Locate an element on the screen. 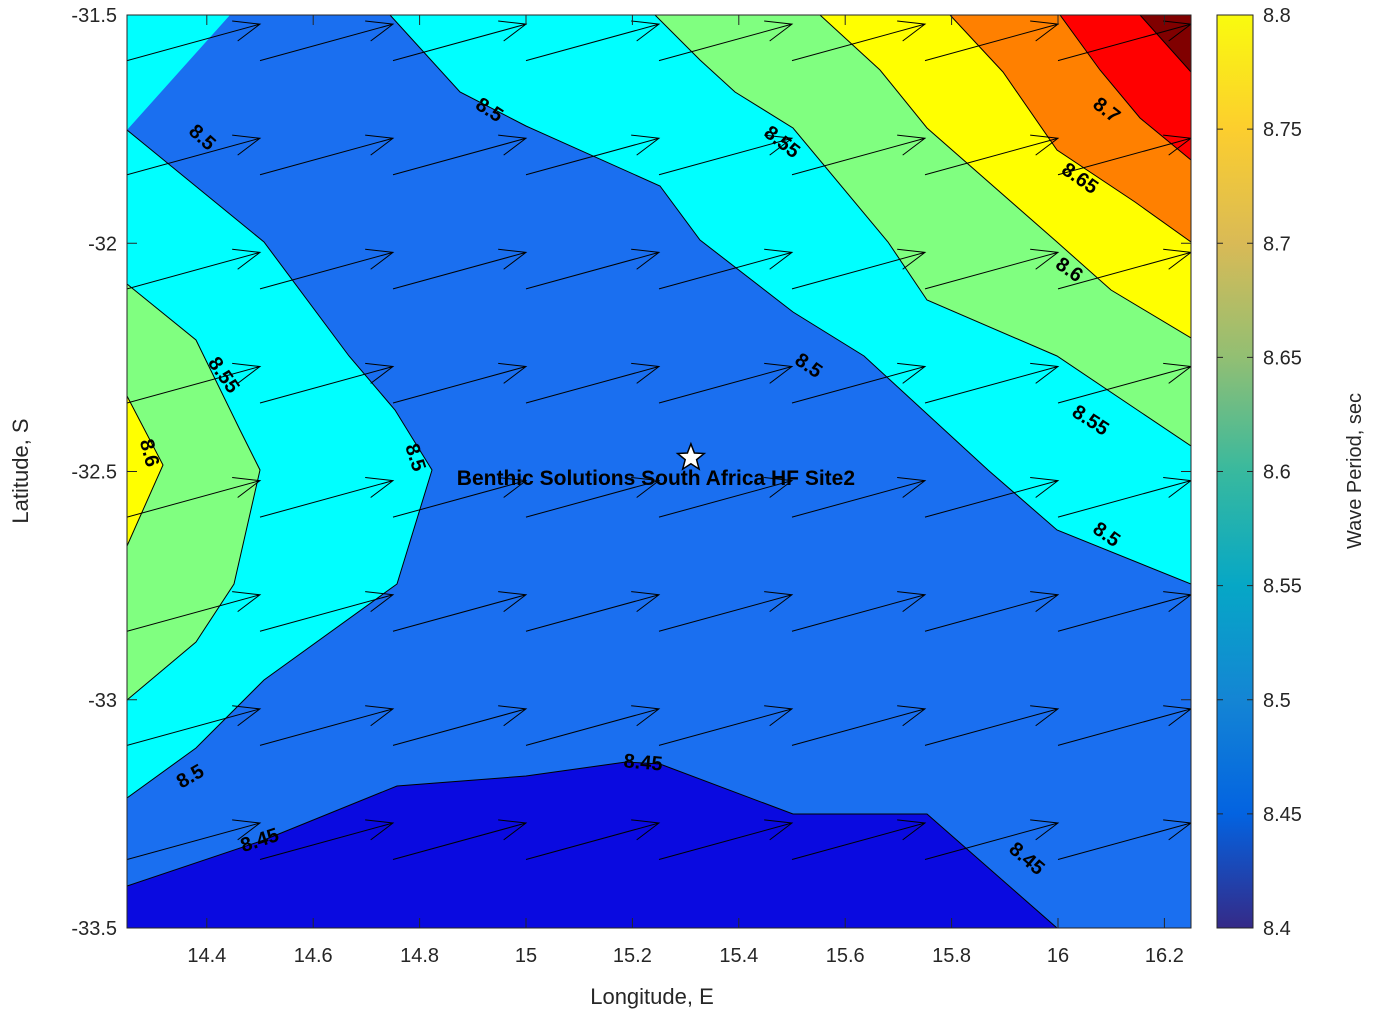  x-axis-label: Longitude, E is located at coordinates (652, 996).